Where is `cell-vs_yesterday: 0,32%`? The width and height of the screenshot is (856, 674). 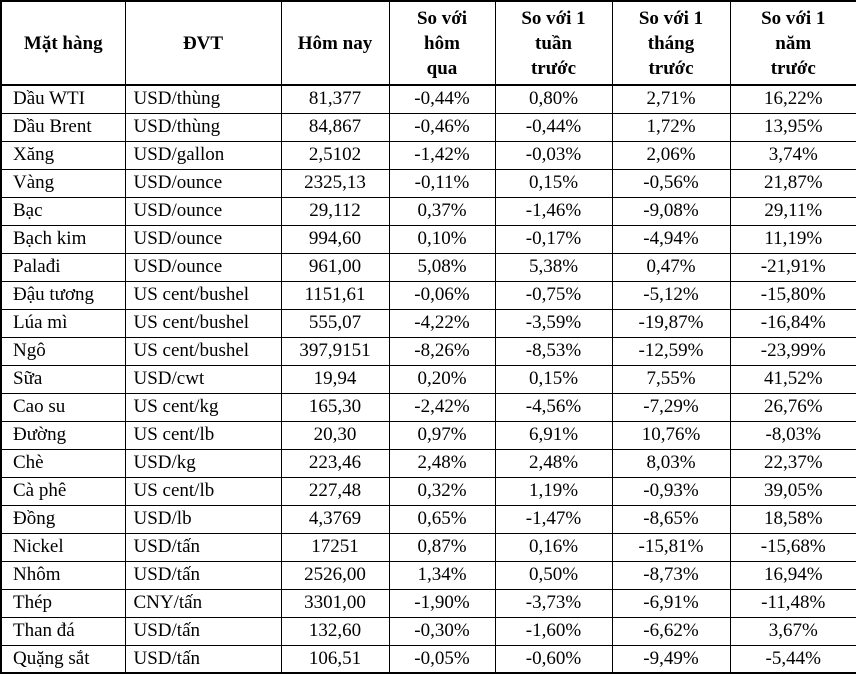
cell-vs_yesterday: 0,32% is located at coordinates (442, 491).